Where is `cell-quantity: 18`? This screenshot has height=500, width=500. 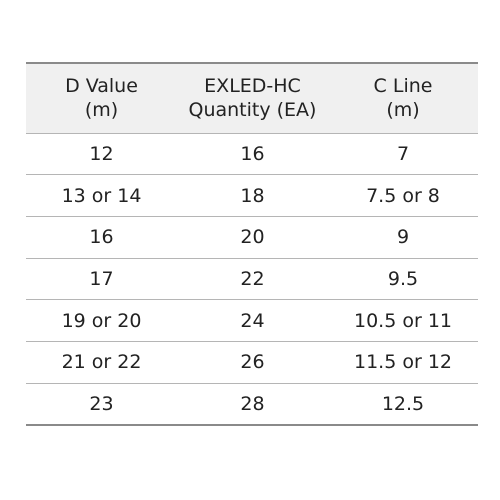 cell-quantity: 18 is located at coordinates (252, 195).